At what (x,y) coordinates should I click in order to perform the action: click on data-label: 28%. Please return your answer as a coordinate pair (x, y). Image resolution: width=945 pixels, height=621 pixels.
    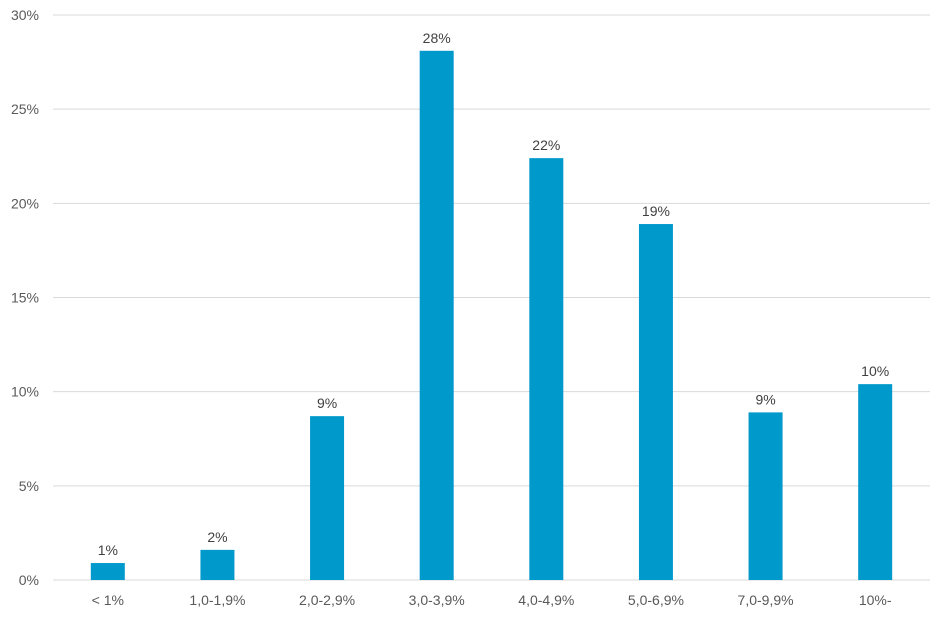
    Looking at the image, I should click on (437, 38).